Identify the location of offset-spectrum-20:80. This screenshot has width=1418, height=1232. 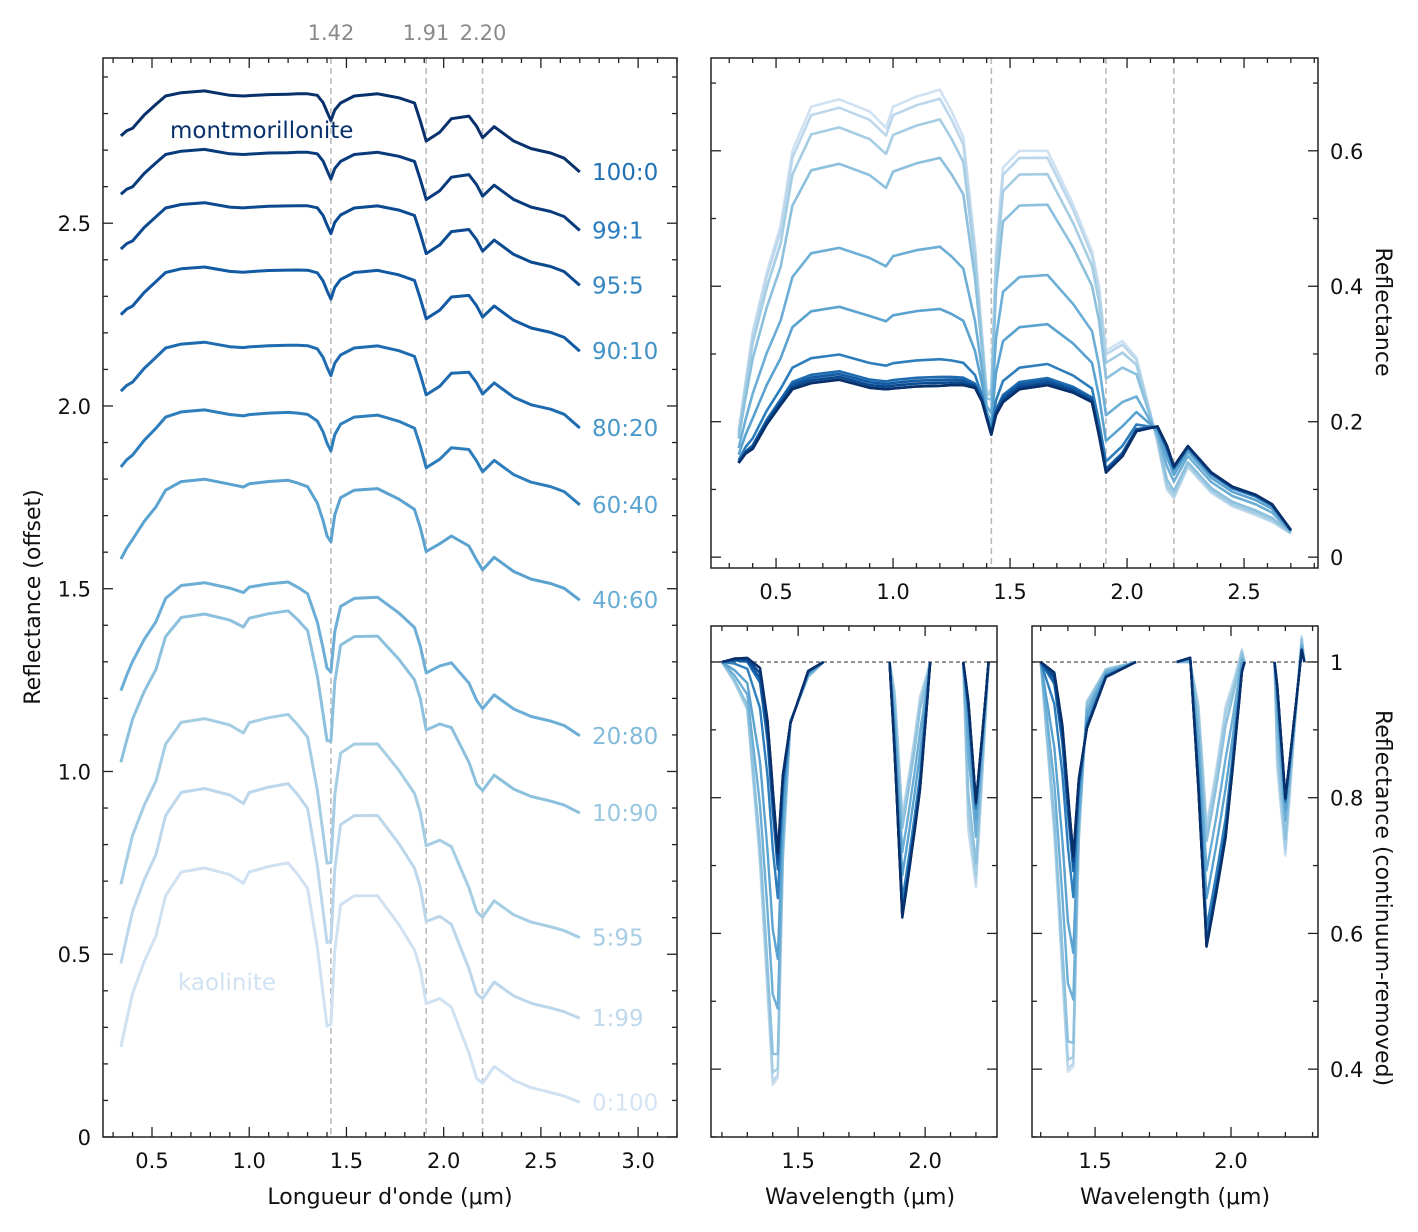
(350, 659).